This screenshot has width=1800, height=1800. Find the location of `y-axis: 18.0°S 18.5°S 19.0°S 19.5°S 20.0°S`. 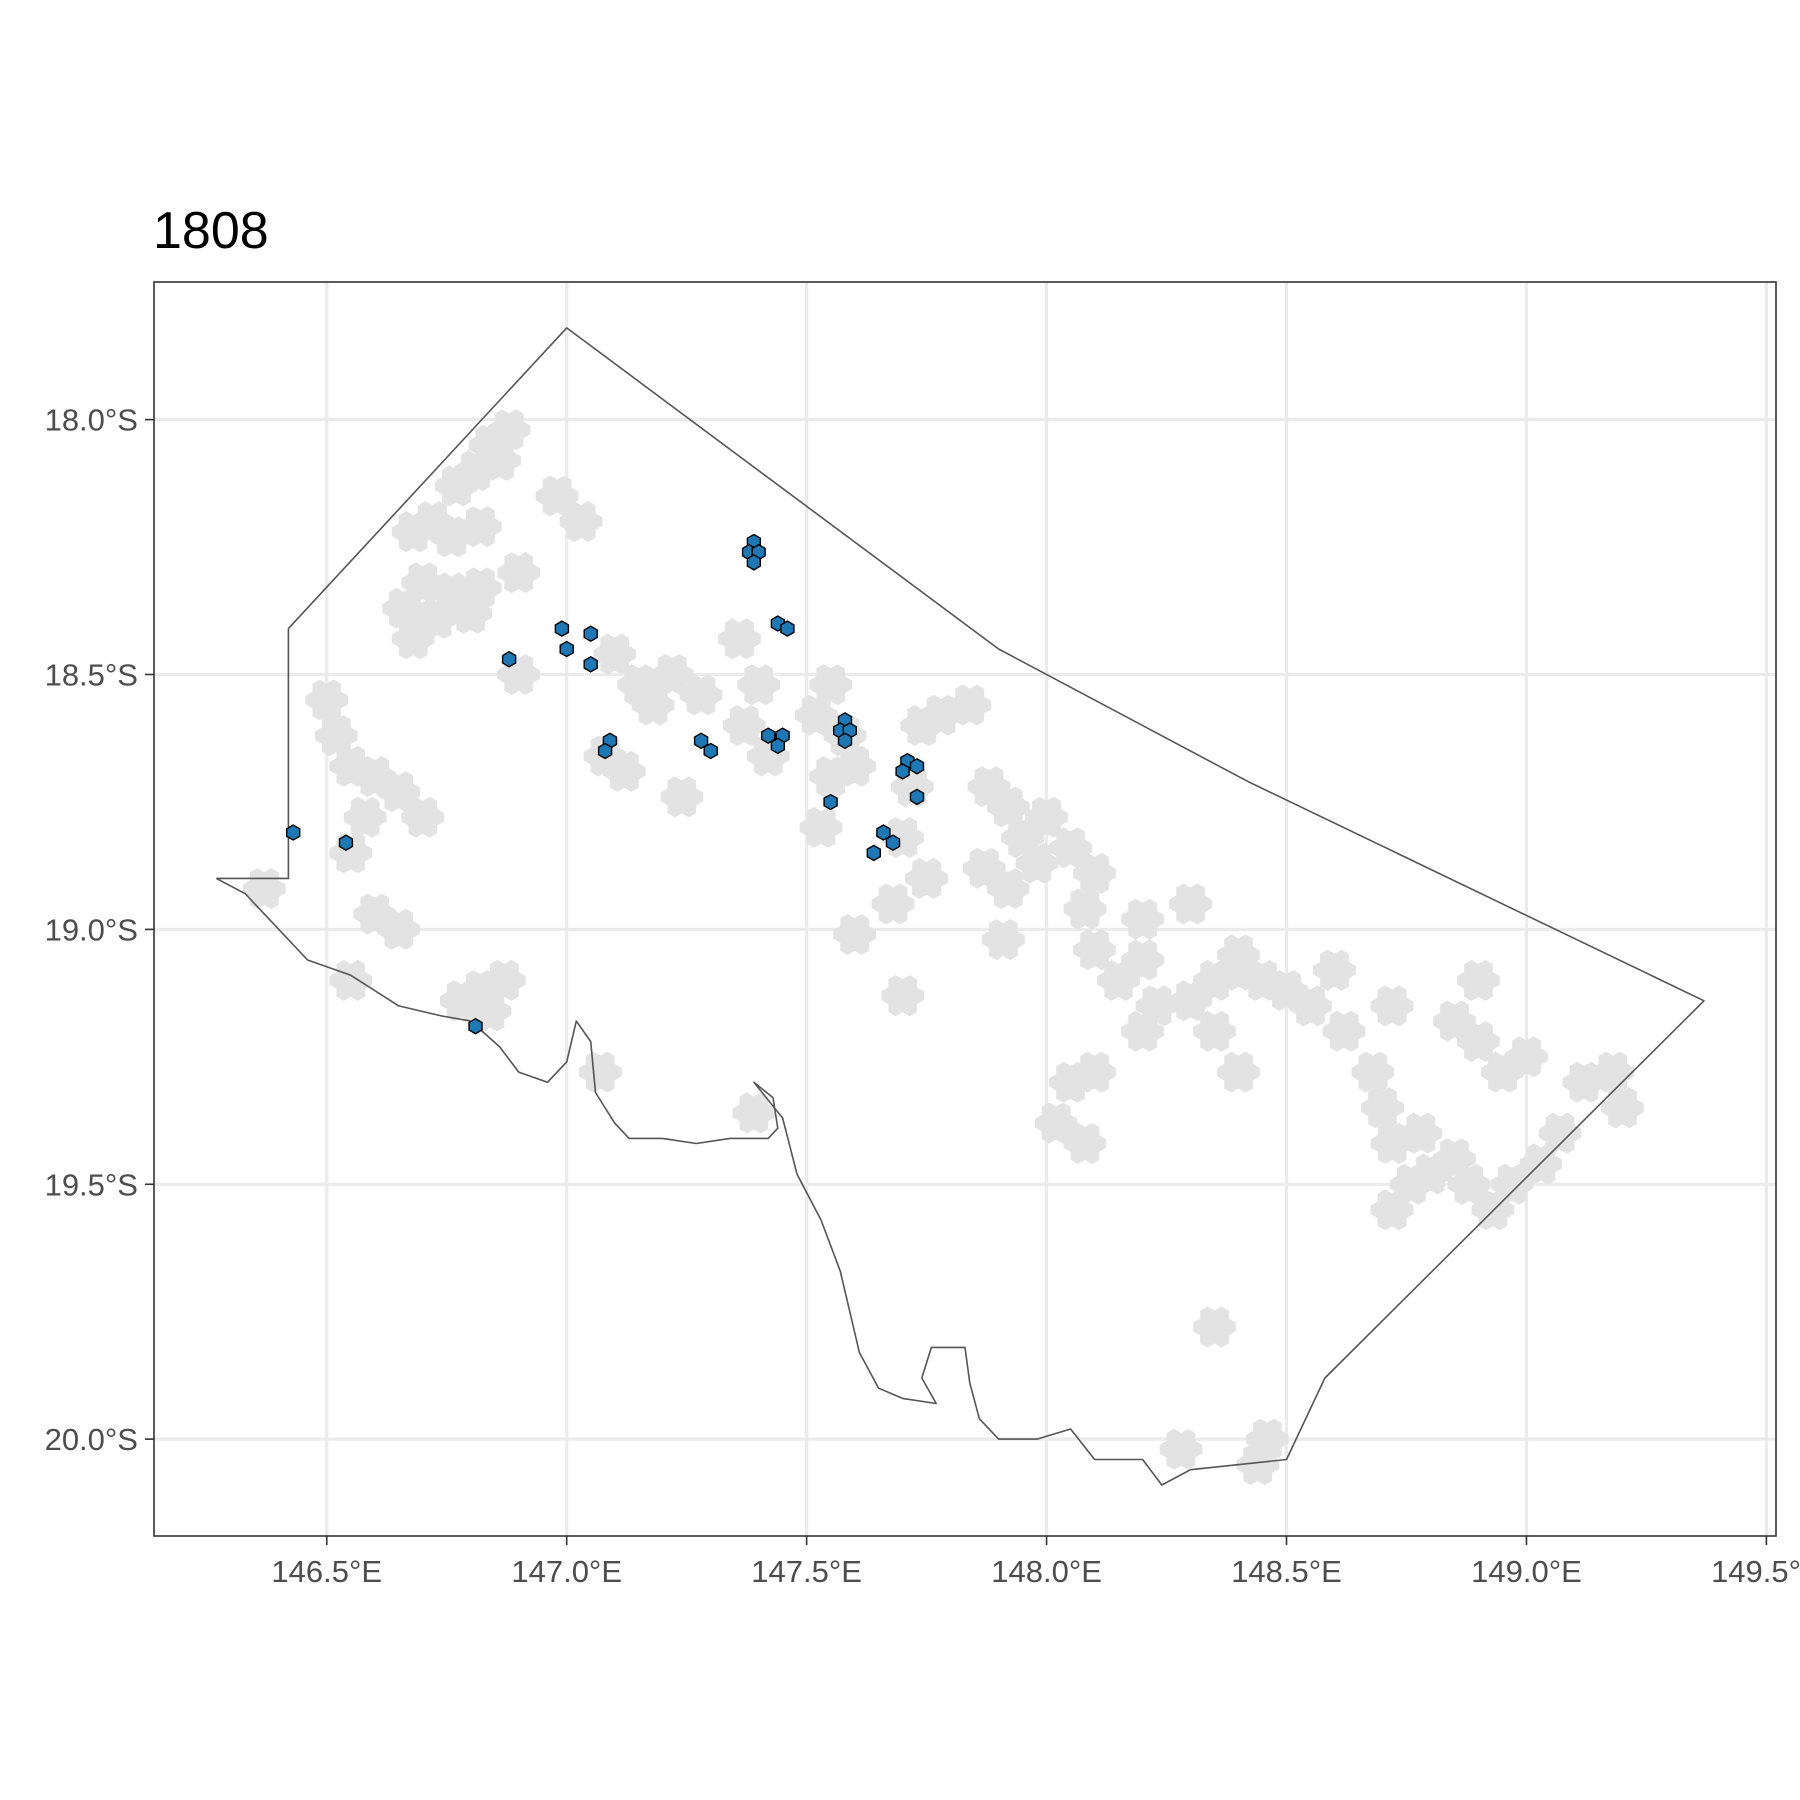

y-axis: 18.0°S 18.5°S 19.0°S 19.5°S 20.0°S is located at coordinates (99, 930).